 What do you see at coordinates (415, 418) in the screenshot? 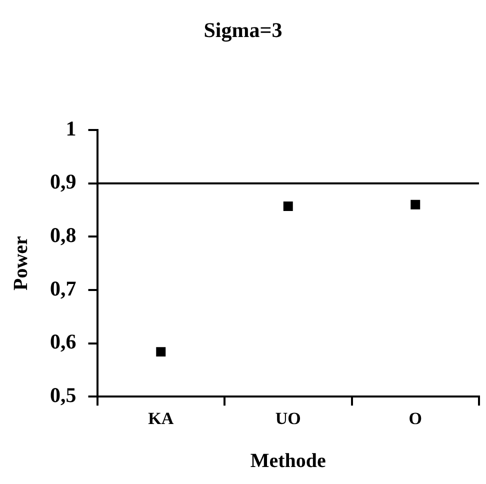
I see `x-tick-label: O` at bounding box center [415, 418].